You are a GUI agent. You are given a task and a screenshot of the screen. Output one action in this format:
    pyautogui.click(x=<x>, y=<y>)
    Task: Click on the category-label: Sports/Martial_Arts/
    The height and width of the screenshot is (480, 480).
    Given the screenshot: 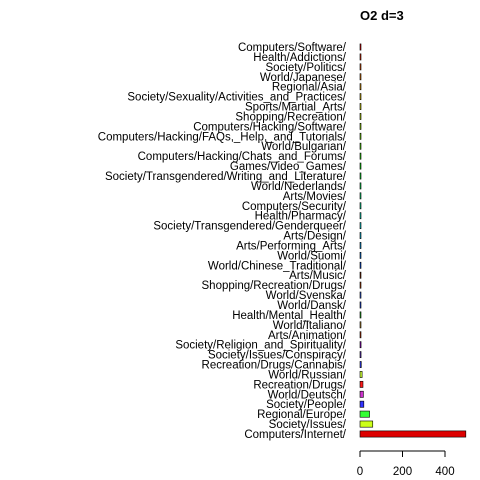 What is the action you would take?
    pyautogui.click(x=296, y=108)
    